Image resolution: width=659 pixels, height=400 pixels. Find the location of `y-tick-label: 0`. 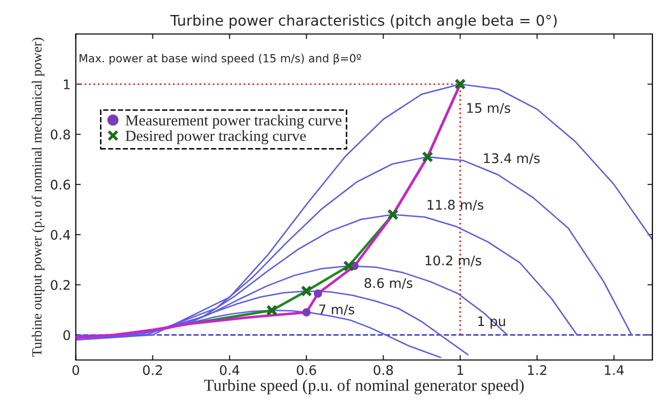

y-tick-label: 0 is located at coordinates (66, 335).